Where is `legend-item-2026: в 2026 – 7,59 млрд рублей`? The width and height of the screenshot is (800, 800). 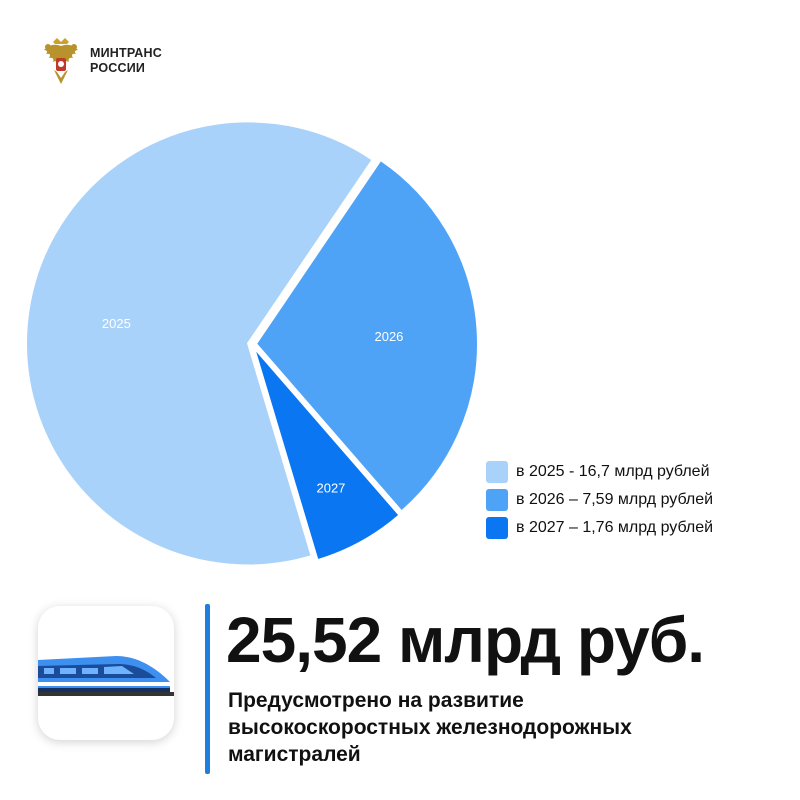 legend-item-2026: в 2026 – 7,59 млрд рублей is located at coordinates (600, 500).